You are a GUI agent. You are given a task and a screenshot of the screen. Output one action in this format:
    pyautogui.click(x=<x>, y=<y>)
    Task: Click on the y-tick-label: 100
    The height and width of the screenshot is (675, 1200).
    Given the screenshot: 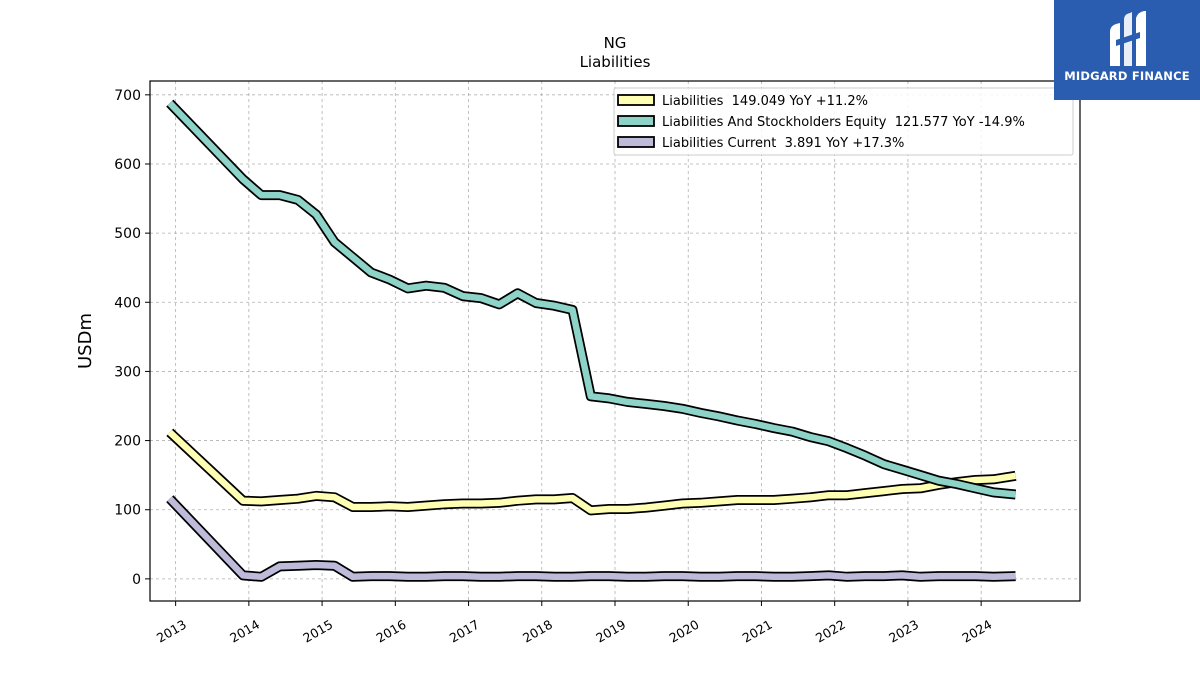 What is the action you would take?
    pyautogui.click(x=127, y=511)
    